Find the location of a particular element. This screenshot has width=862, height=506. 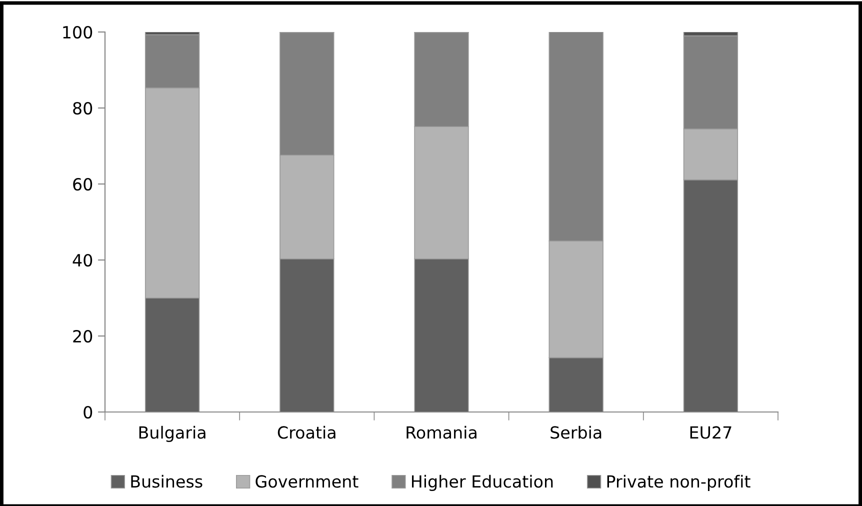

x-tick-label: EU27 is located at coordinates (711, 432).